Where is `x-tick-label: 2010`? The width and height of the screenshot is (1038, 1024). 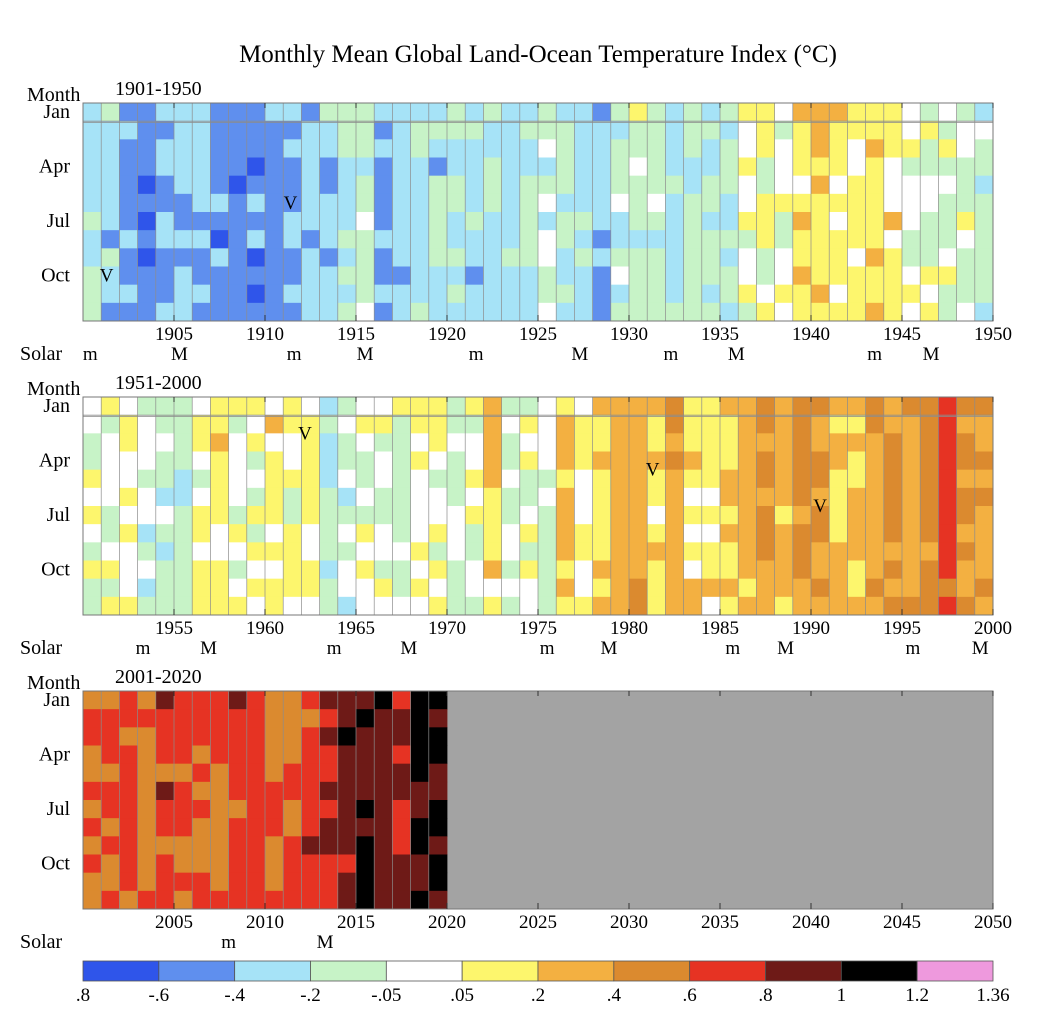
x-tick-label: 2010 is located at coordinates (265, 922).